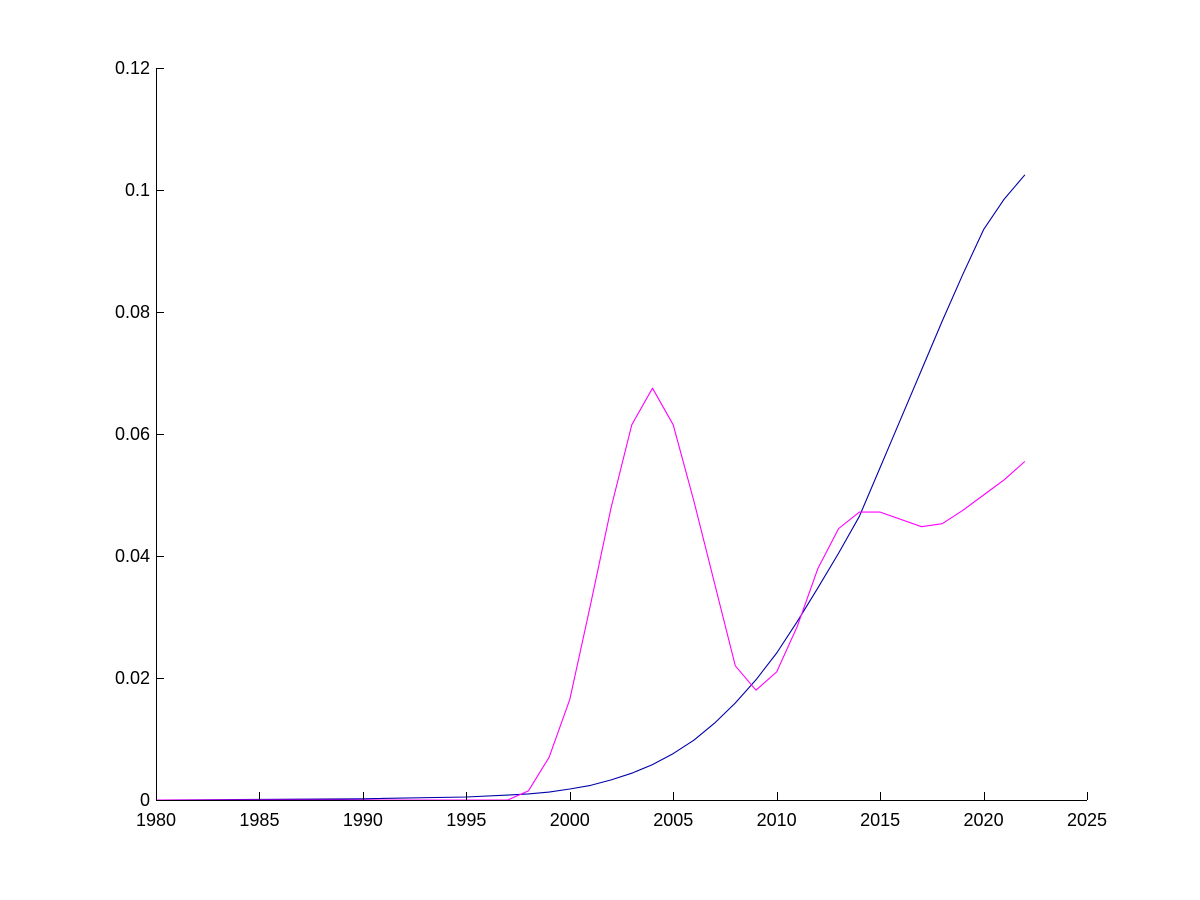 The width and height of the screenshot is (1200, 900). What do you see at coordinates (880, 820) in the screenshot?
I see `x-tick-label: 2015` at bounding box center [880, 820].